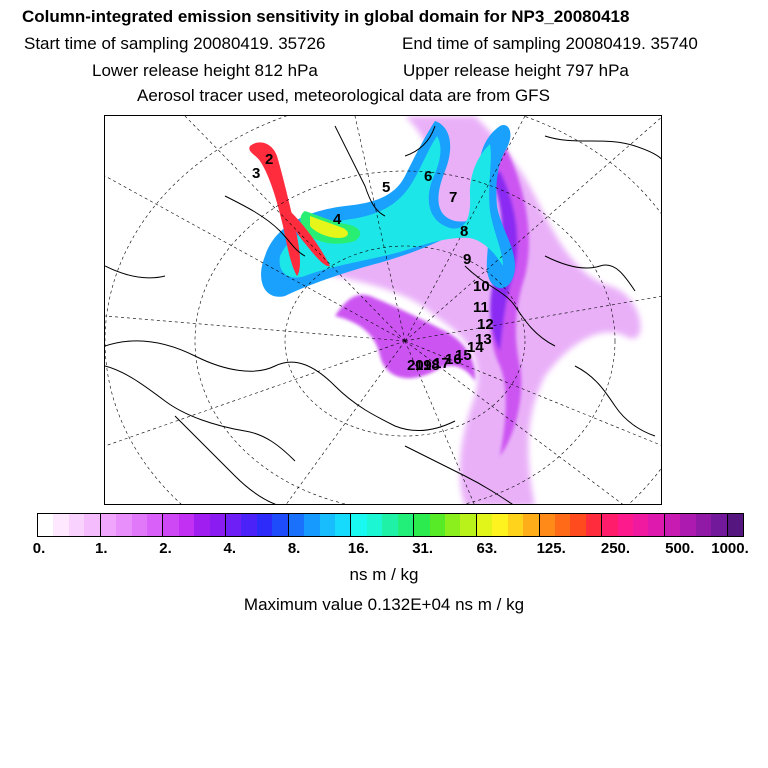  What do you see at coordinates (730, 548) in the screenshot?
I see `colorbar-label: 1000.` at bounding box center [730, 548].